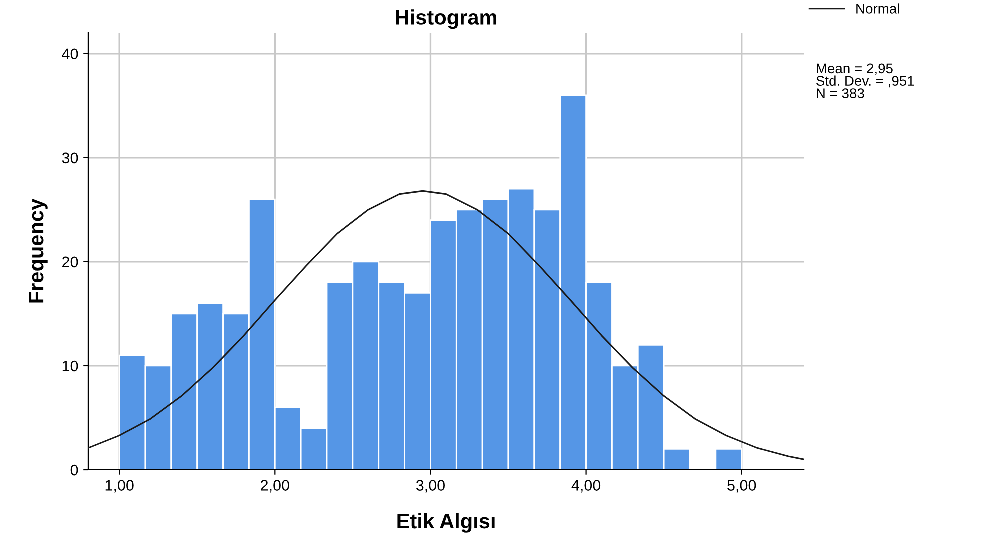 The width and height of the screenshot is (983, 551). What do you see at coordinates (742, 486) in the screenshot?
I see `x-tick-label: 5,00` at bounding box center [742, 486].